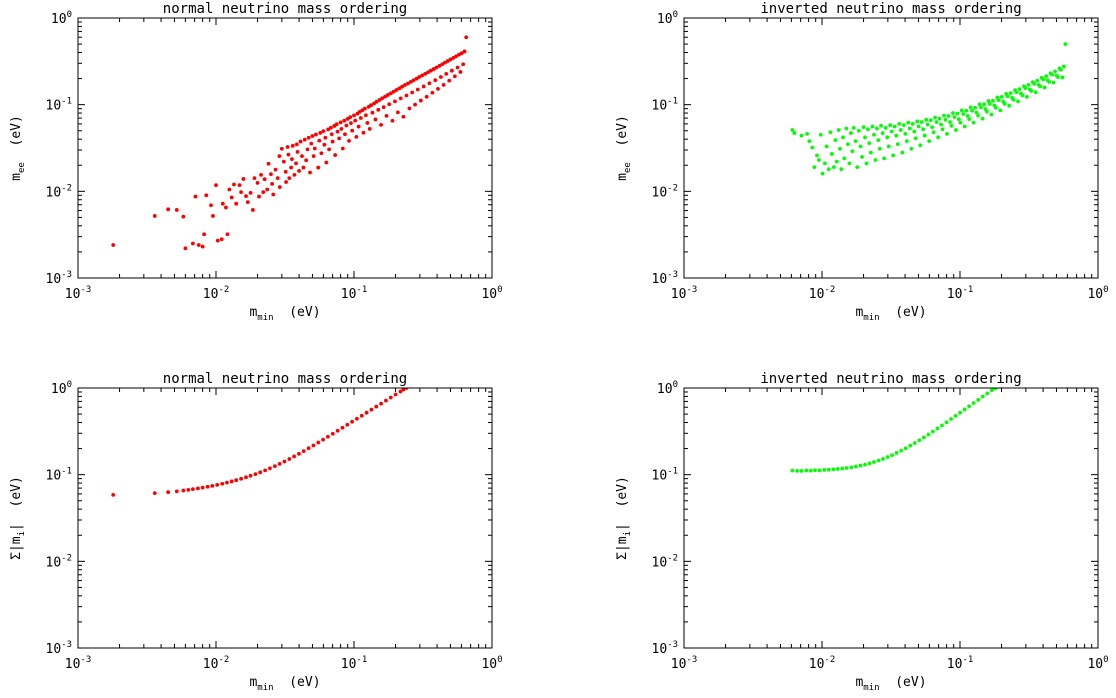  What do you see at coordinates (665, 278) in the screenshot?
I see `y-tick-label: 10⁻³` at bounding box center [665, 278].